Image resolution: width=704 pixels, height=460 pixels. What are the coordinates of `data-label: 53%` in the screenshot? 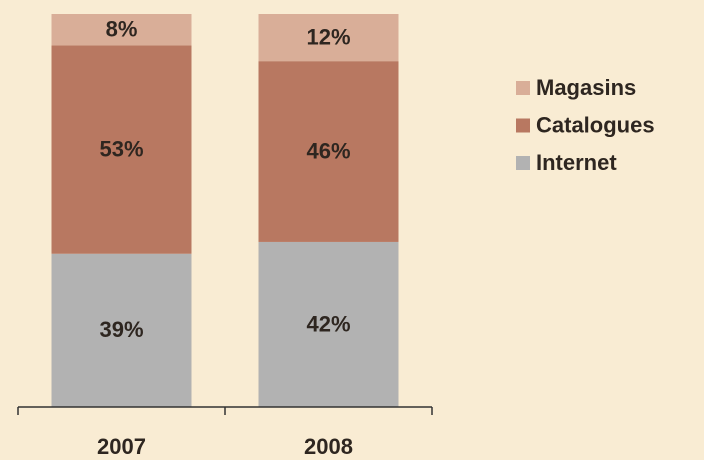 It's located at (121, 148).